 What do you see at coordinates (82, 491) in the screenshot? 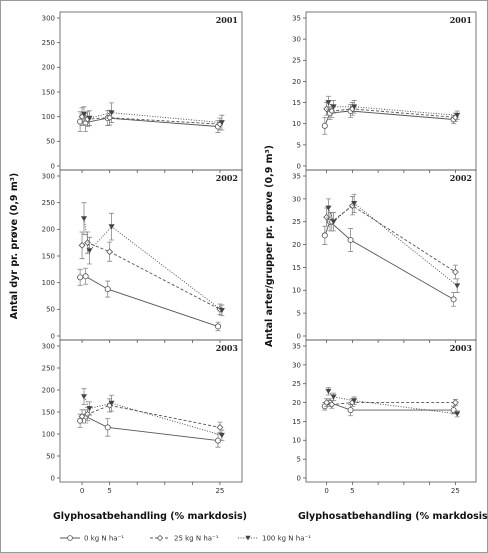
I see `x-tick-label-left-2003-0: 0` at bounding box center [82, 491].